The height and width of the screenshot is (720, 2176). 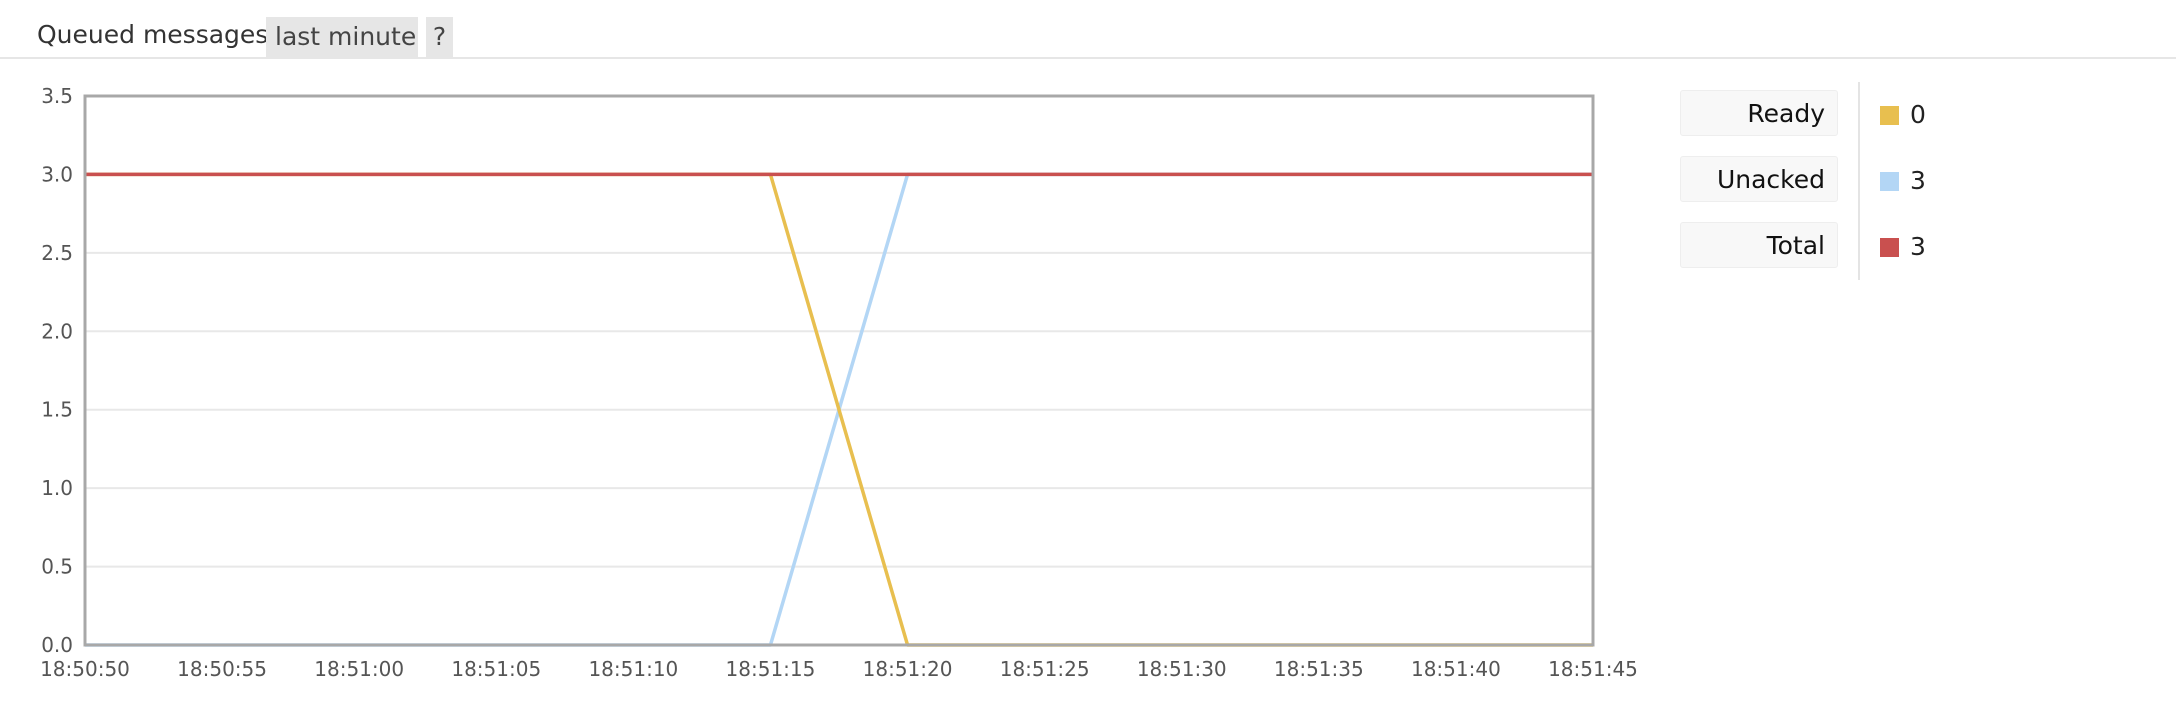 I want to click on x-tick-label: 18:51:30, so click(x=1182, y=669).